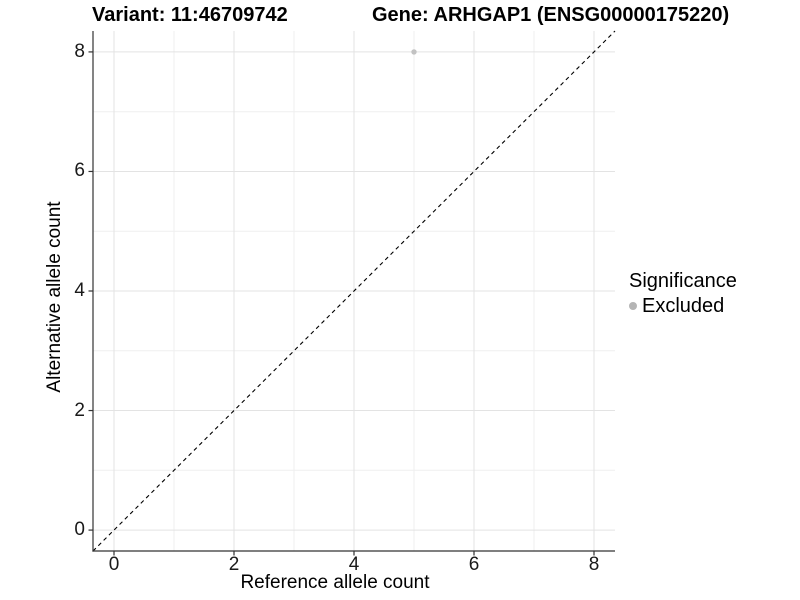  What do you see at coordinates (79, 171) in the screenshot?
I see `y-tick-label: 6` at bounding box center [79, 171].